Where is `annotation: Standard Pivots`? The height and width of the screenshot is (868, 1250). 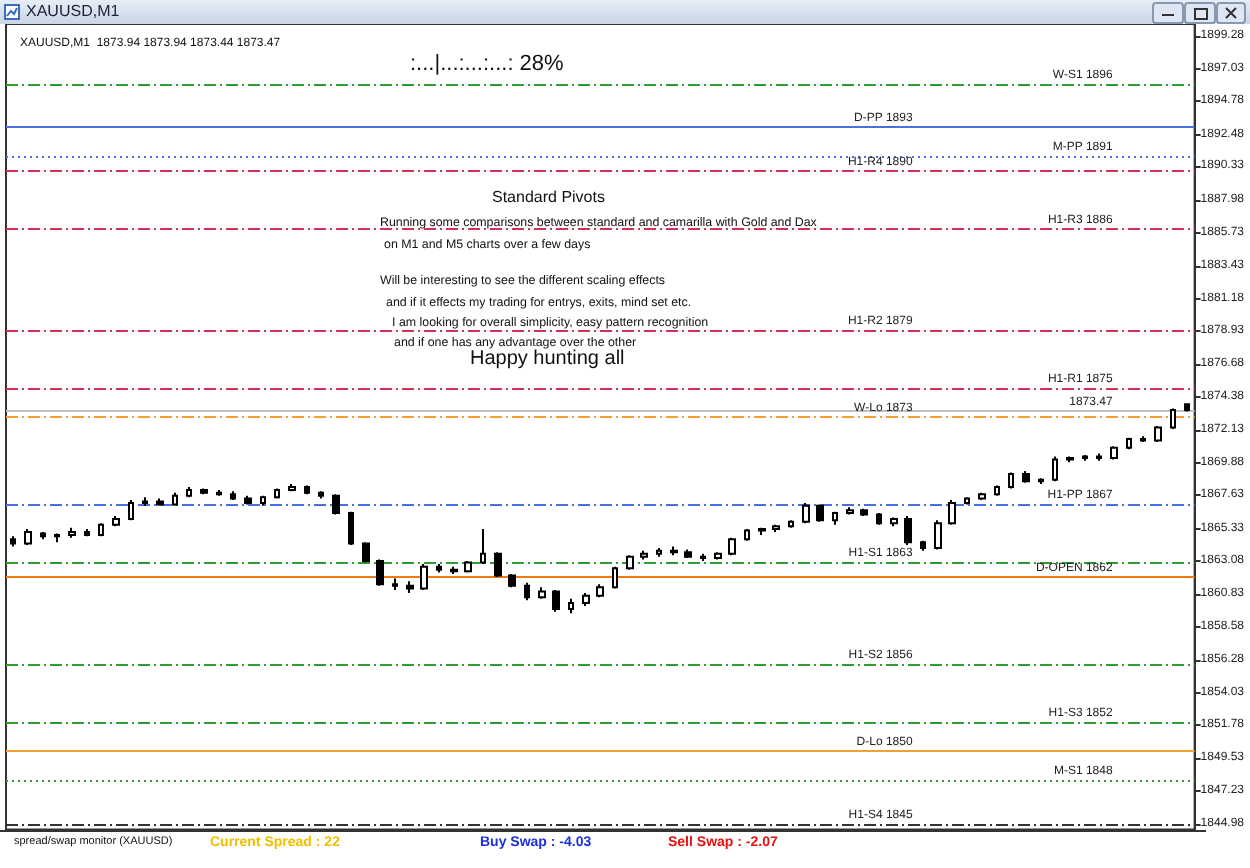 annotation: Standard Pivots is located at coordinates (548, 197).